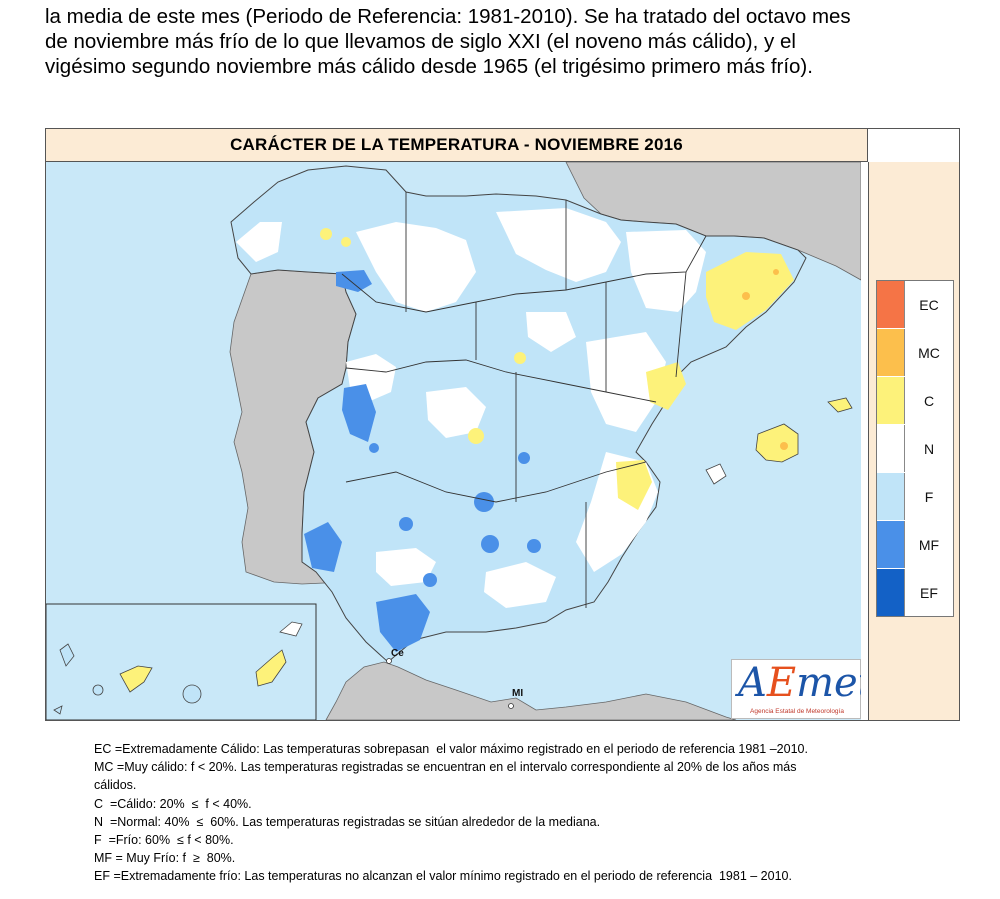 This screenshot has width=1000, height=899. What do you see at coordinates (929, 352) in the screenshot?
I see `legend-label: MC` at bounding box center [929, 352].